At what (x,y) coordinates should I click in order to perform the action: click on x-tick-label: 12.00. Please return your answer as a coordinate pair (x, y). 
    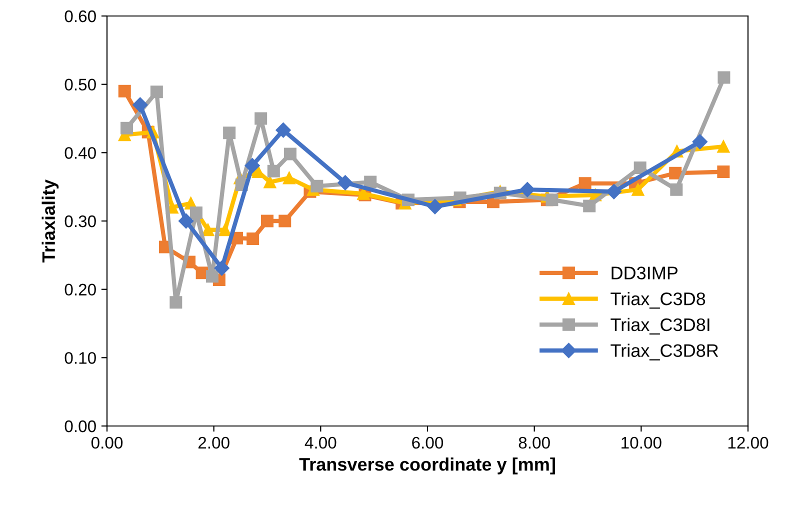
    Looking at the image, I should click on (748, 442).